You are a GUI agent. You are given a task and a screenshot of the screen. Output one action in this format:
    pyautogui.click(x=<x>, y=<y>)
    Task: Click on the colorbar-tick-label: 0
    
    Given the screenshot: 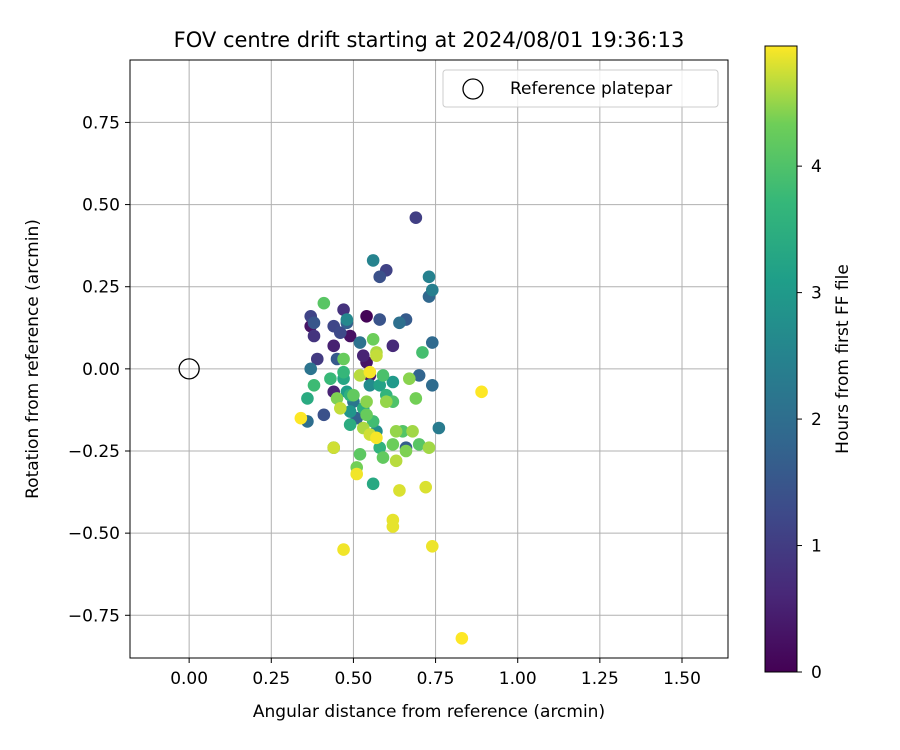 What is the action you would take?
    pyautogui.click(x=816, y=673)
    